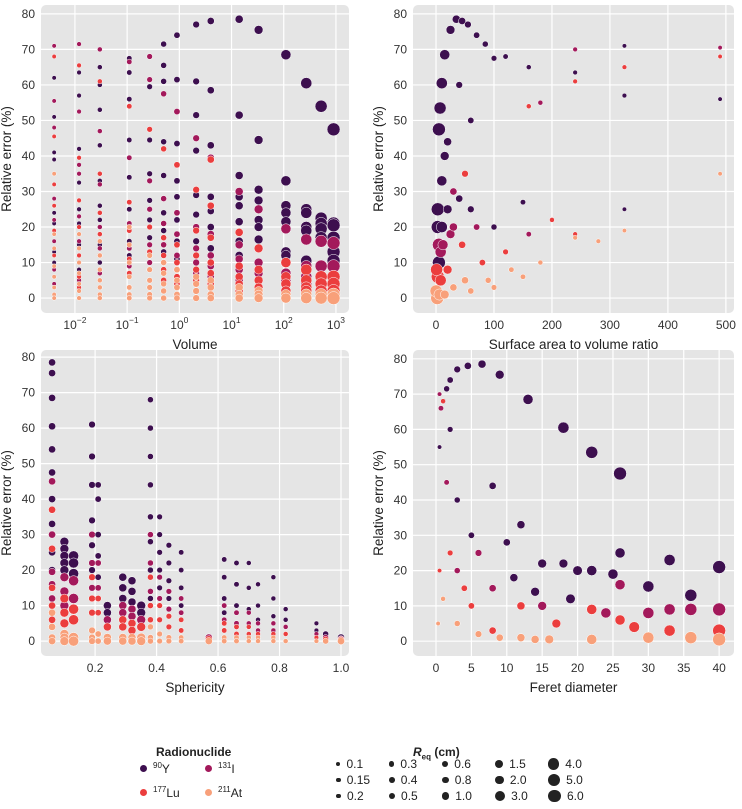 The width and height of the screenshot is (742, 809). What do you see at coordinates (436, 753) in the screenshot?
I see `legend-title-req: Req (cm)` at bounding box center [436, 753].